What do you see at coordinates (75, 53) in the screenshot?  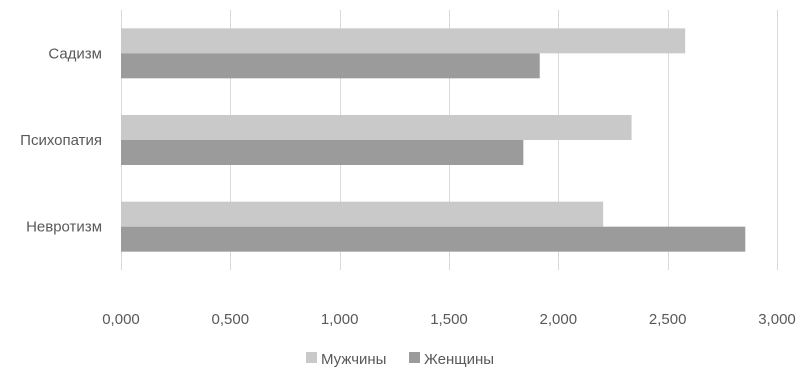 I see `category-label: Садизм` at bounding box center [75, 53].